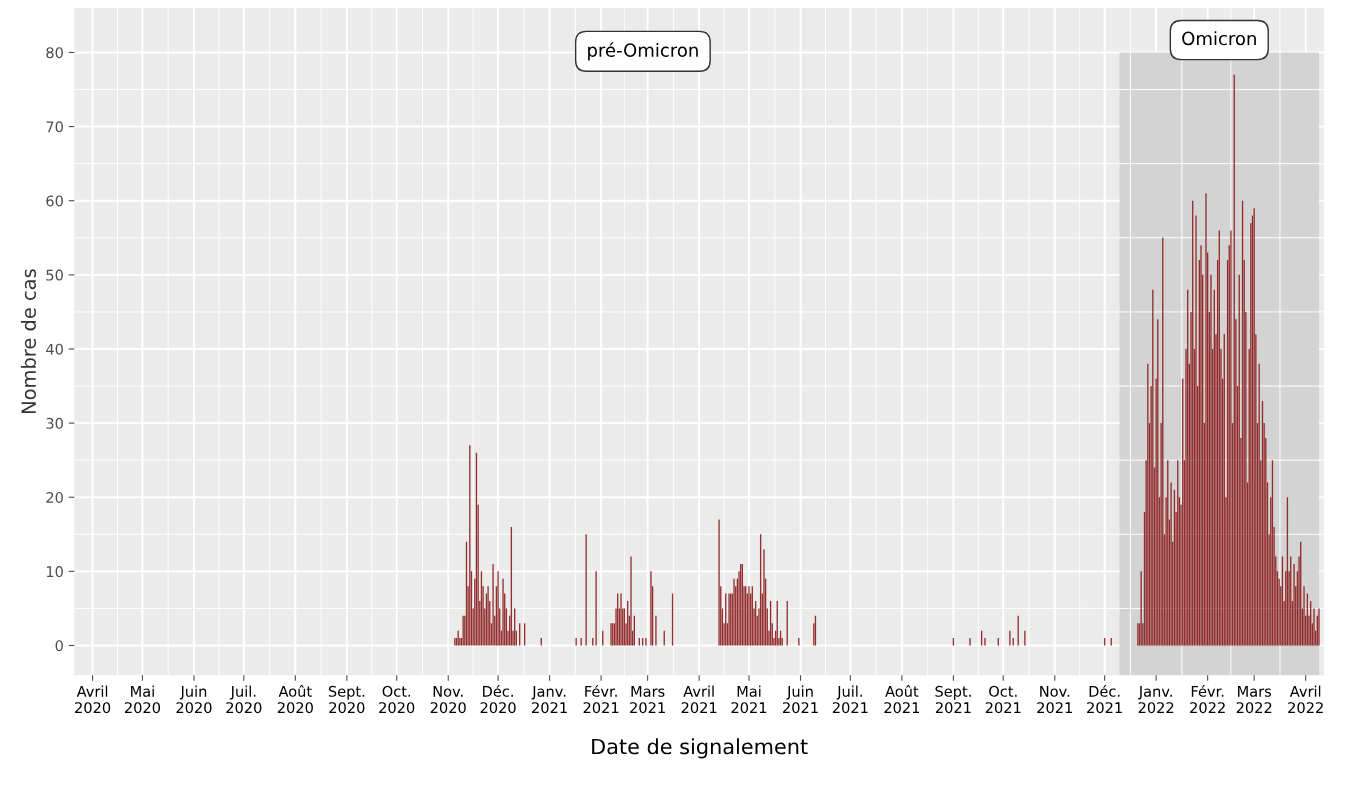 This screenshot has height=799, width=1351. Describe the element at coordinates (749, 699) in the screenshot. I see `x-tick-label: Mai 2021` at that location.